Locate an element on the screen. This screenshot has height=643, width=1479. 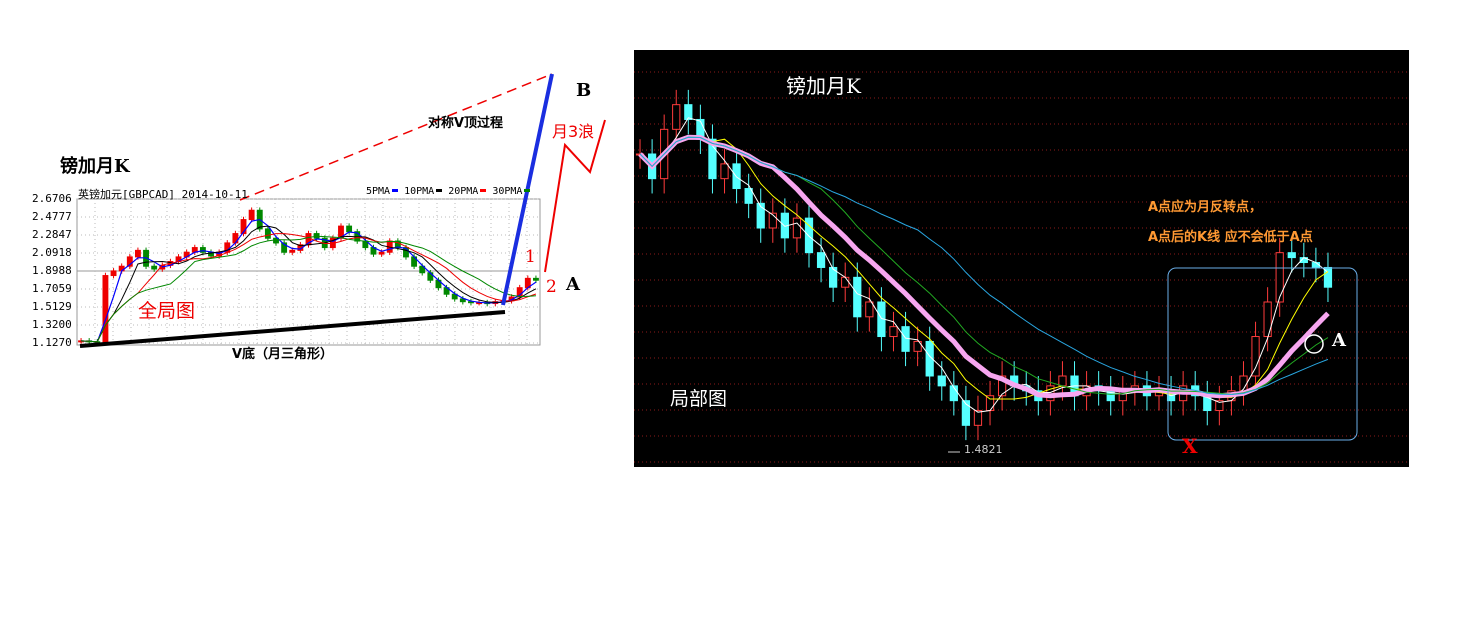
symmetric-label: 对称V顶过程 is located at coordinates (466, 123).